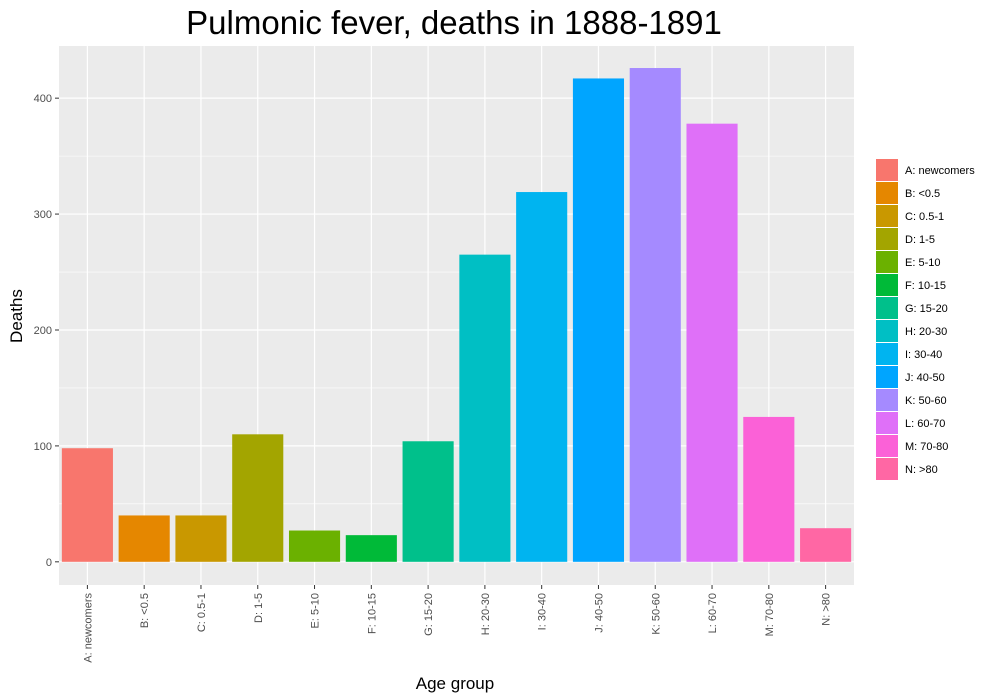 The height and width of the screenshot is (700, 1000). What do you see at coordinates (926, 332) in the screenshot?
I see `legend-label: H: 20-30` at bounding box center [926, 332].